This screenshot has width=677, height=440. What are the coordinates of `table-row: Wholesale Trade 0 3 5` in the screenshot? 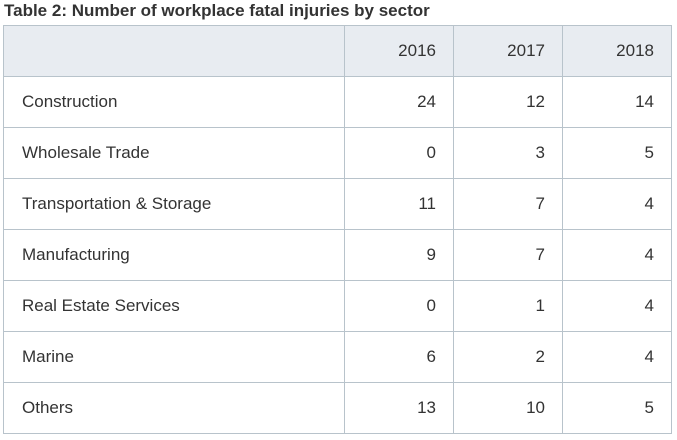 It's located at (337, 153).